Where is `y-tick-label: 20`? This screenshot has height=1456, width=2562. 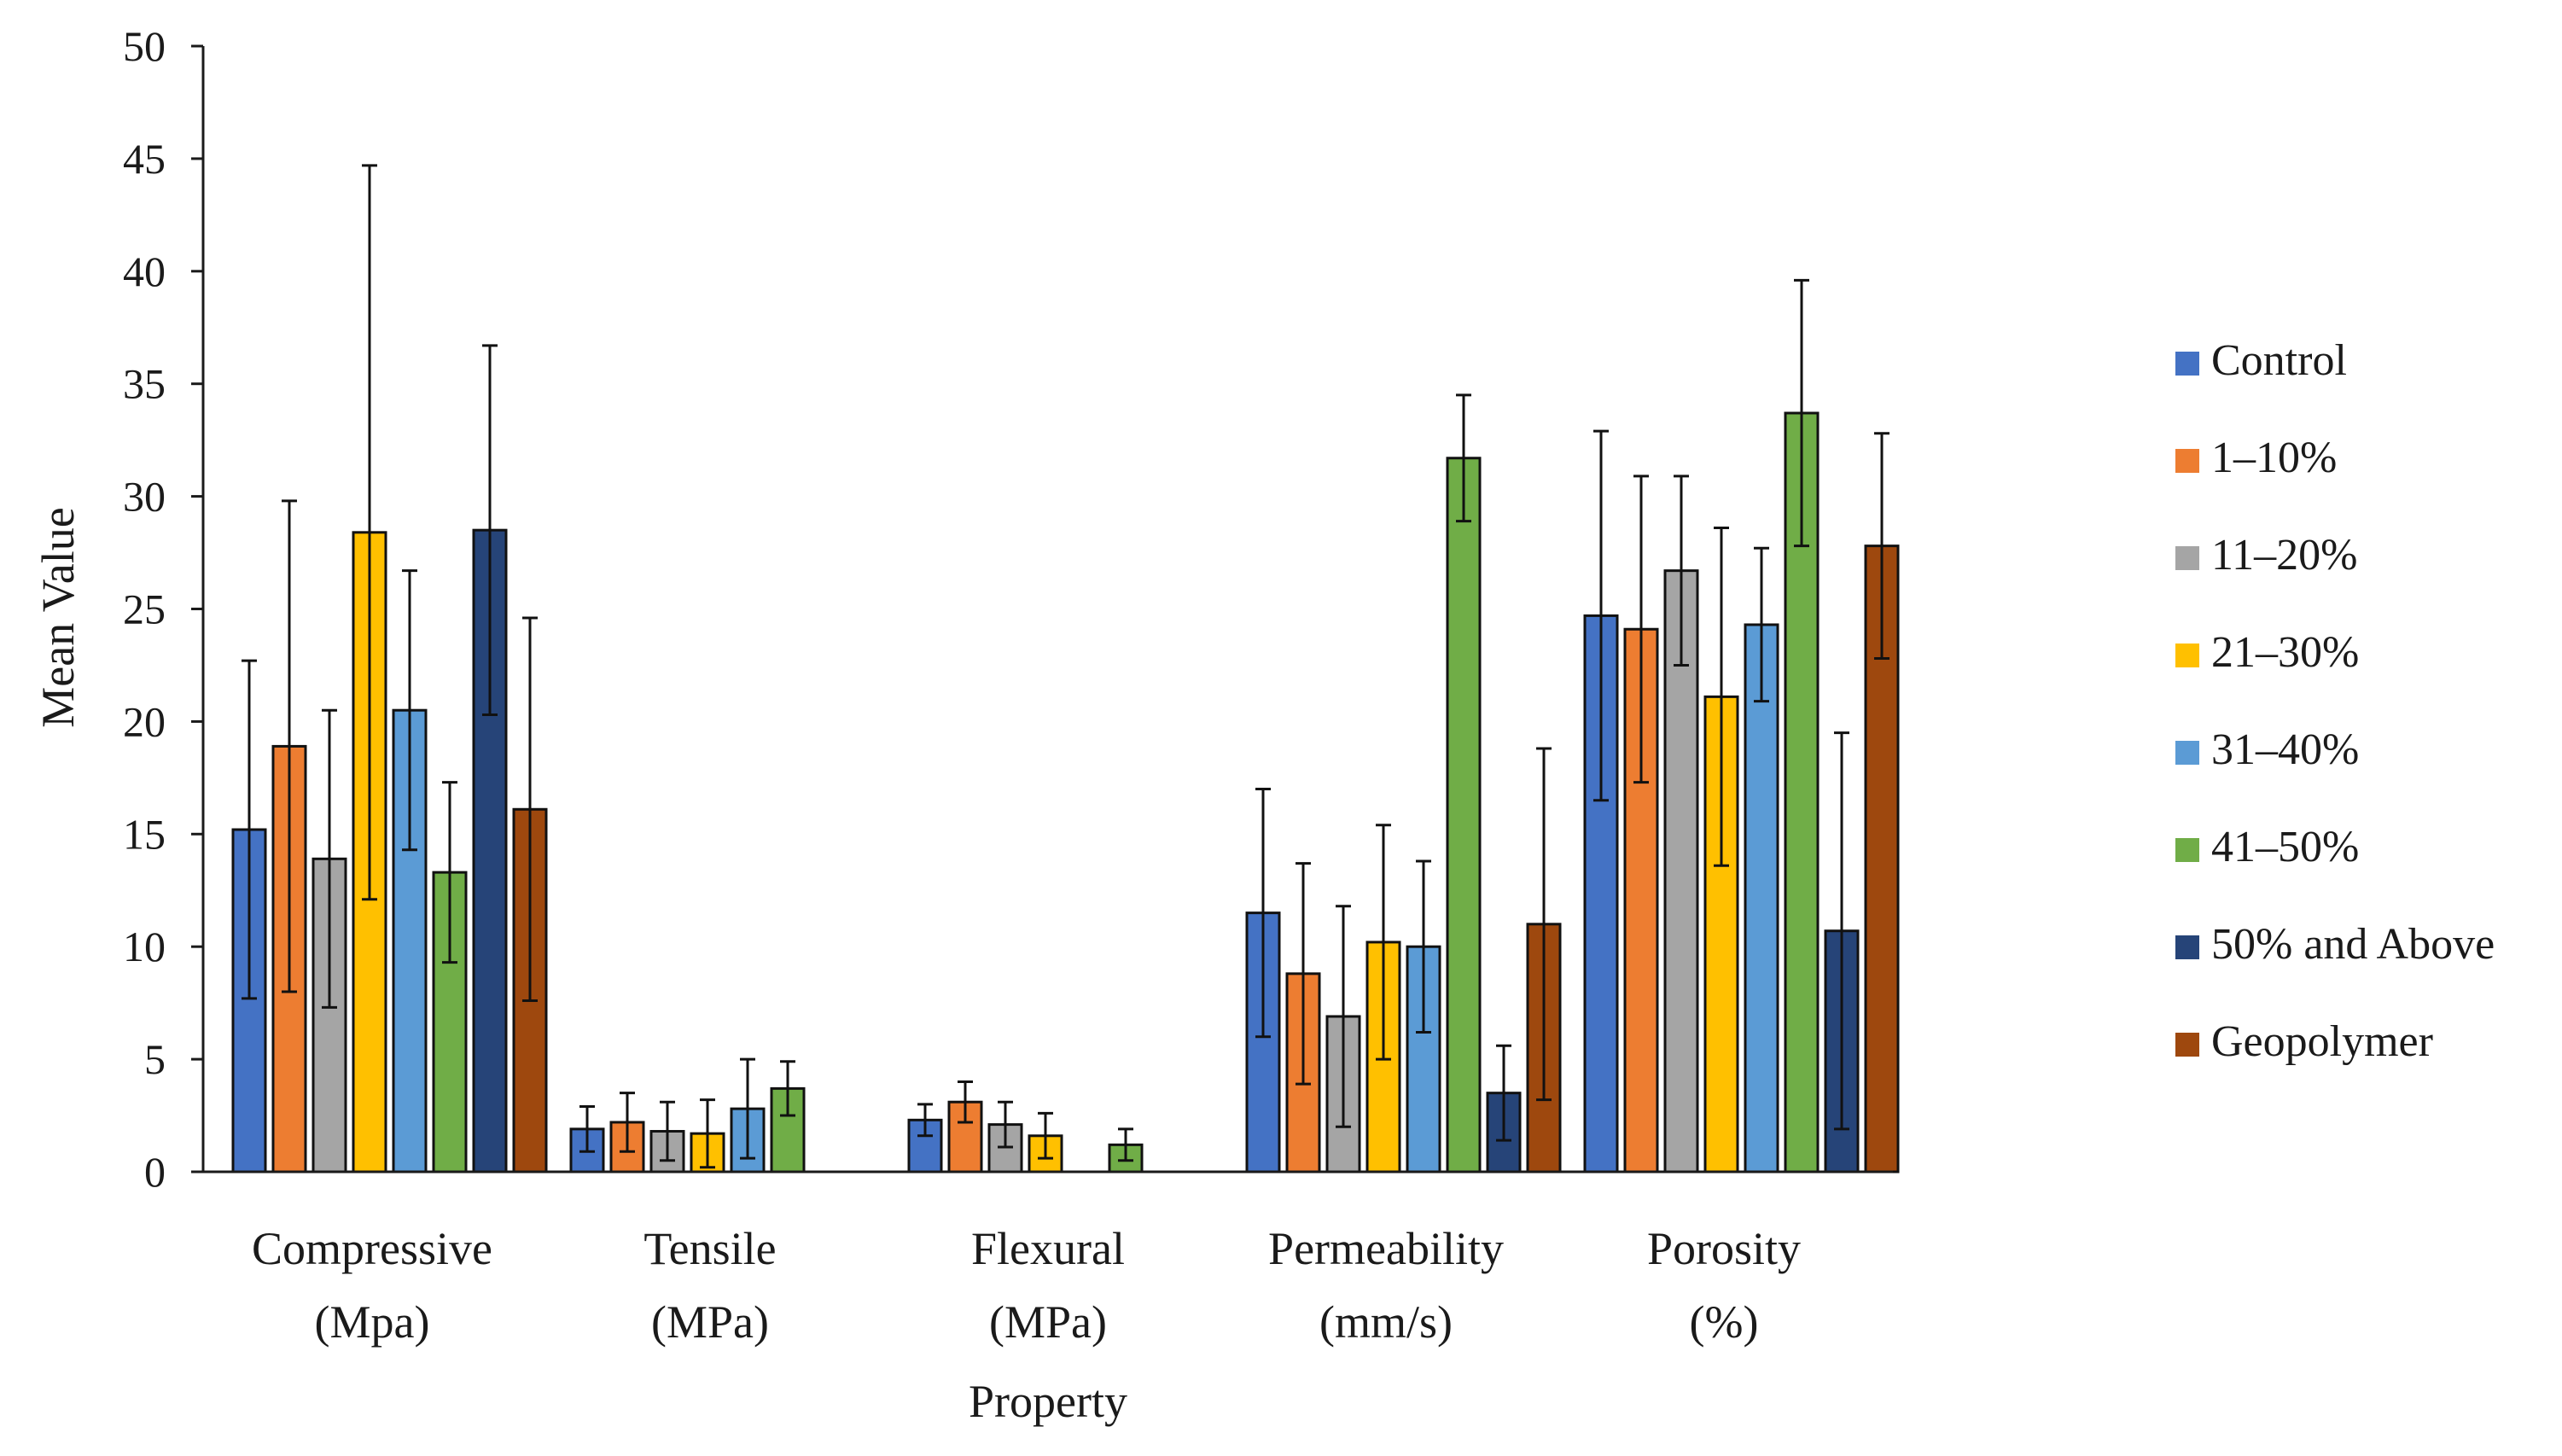
y-tick-label: 20 is located at coordinates (144, 721).